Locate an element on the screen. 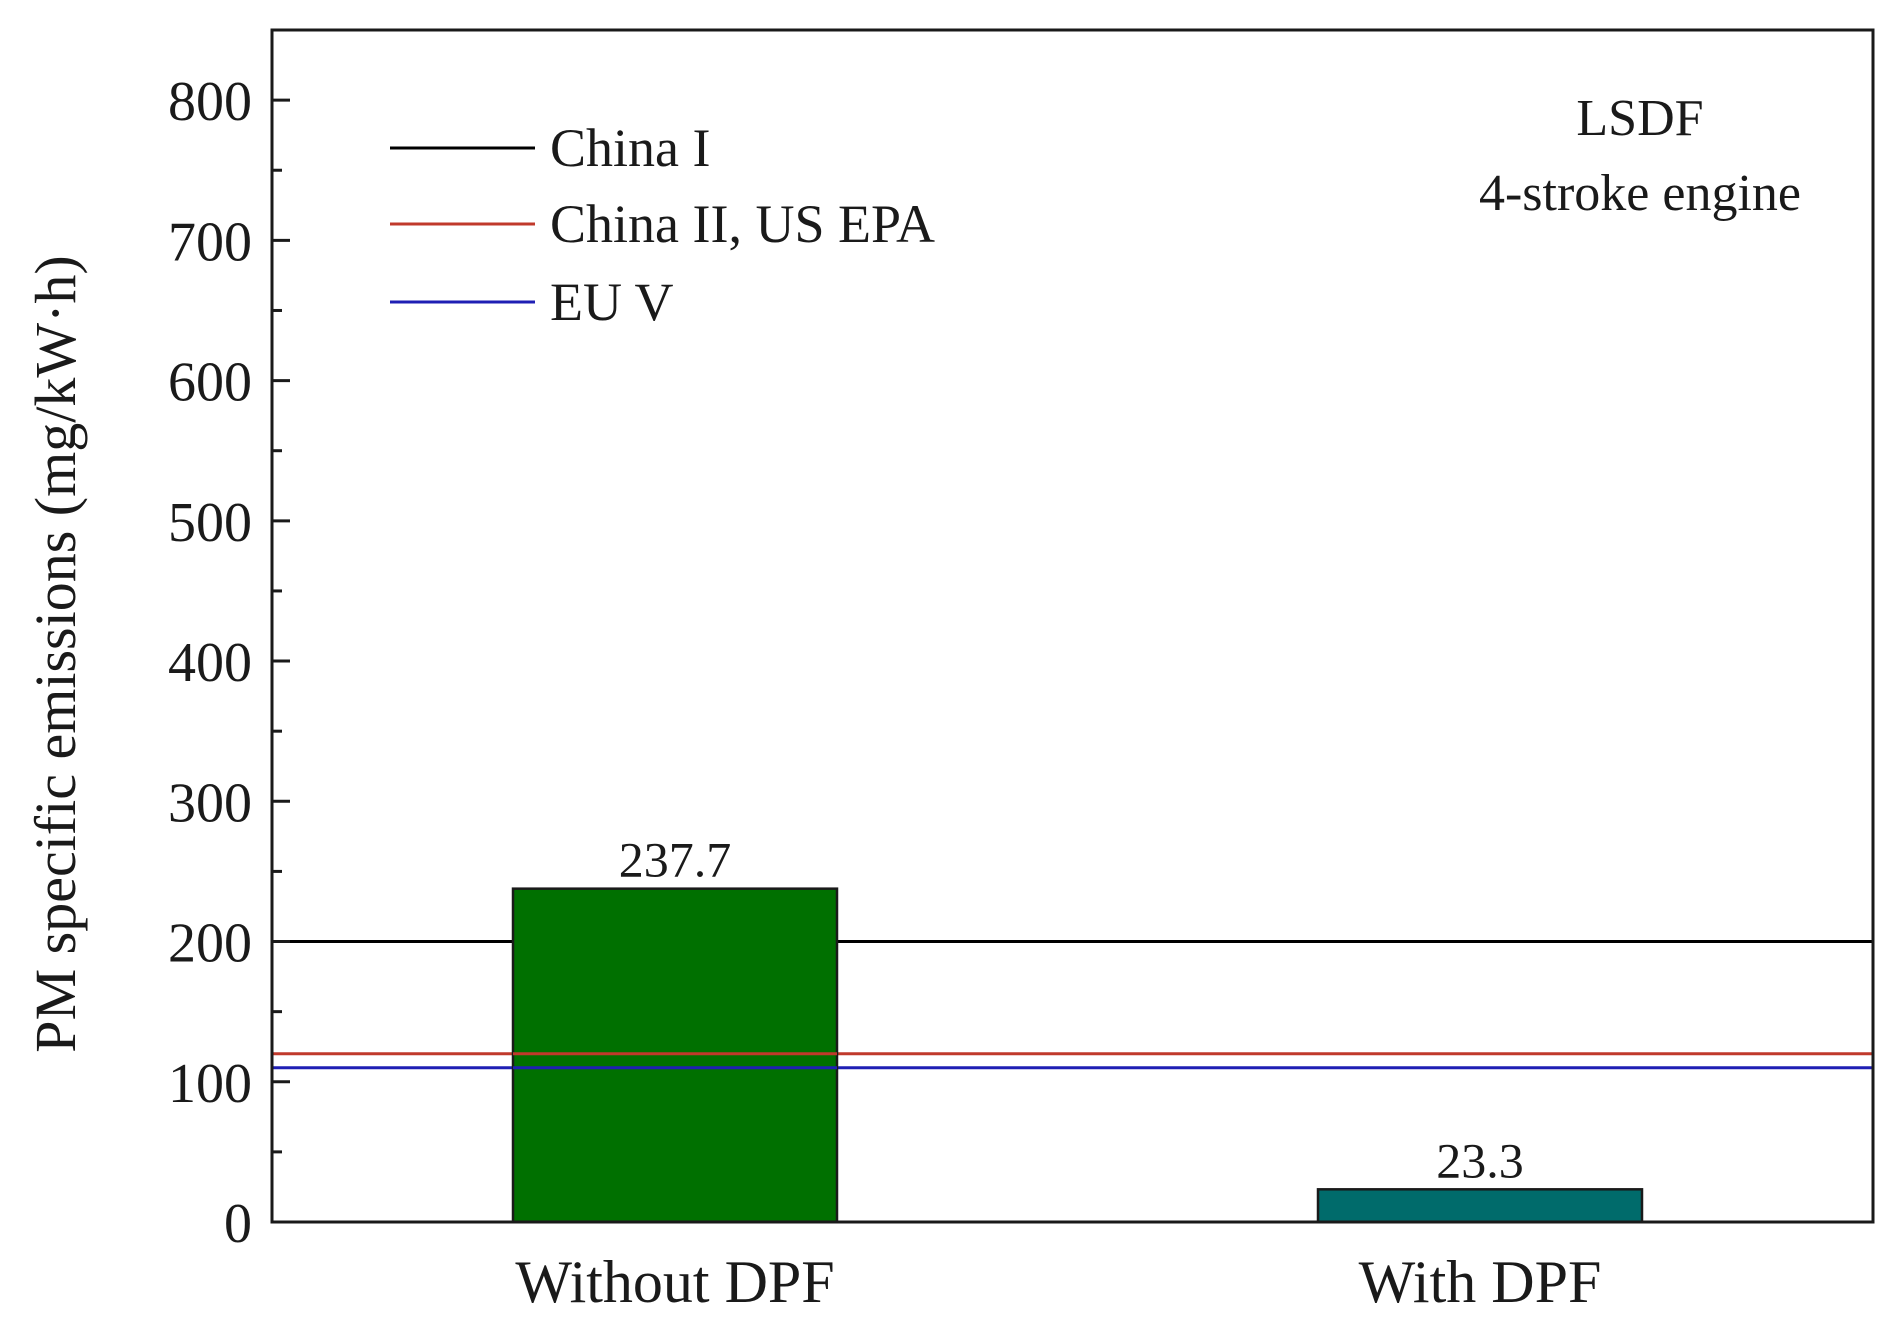 This screenshot has width=1888, height=1318. y-tick-label: 200 is located at coordinates (210, 944).